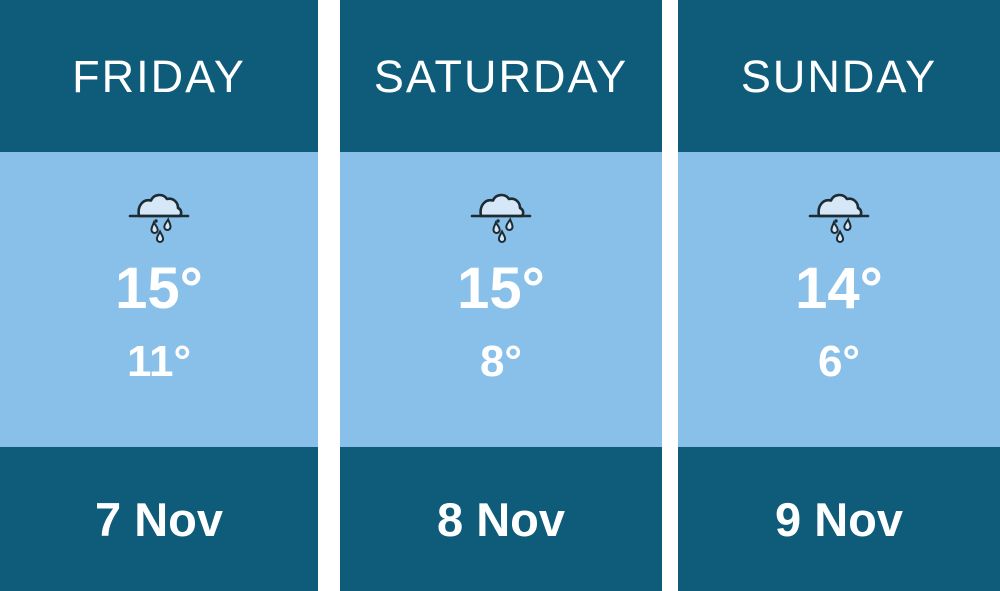 The width and height of the screenshot is (1000, 591). I want to click on date-footer: 8 Nov, so click(501, 519).